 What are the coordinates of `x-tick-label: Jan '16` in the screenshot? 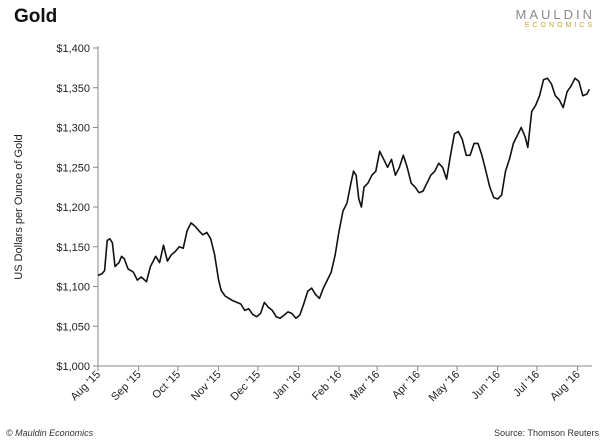 It's located at (286, 385).